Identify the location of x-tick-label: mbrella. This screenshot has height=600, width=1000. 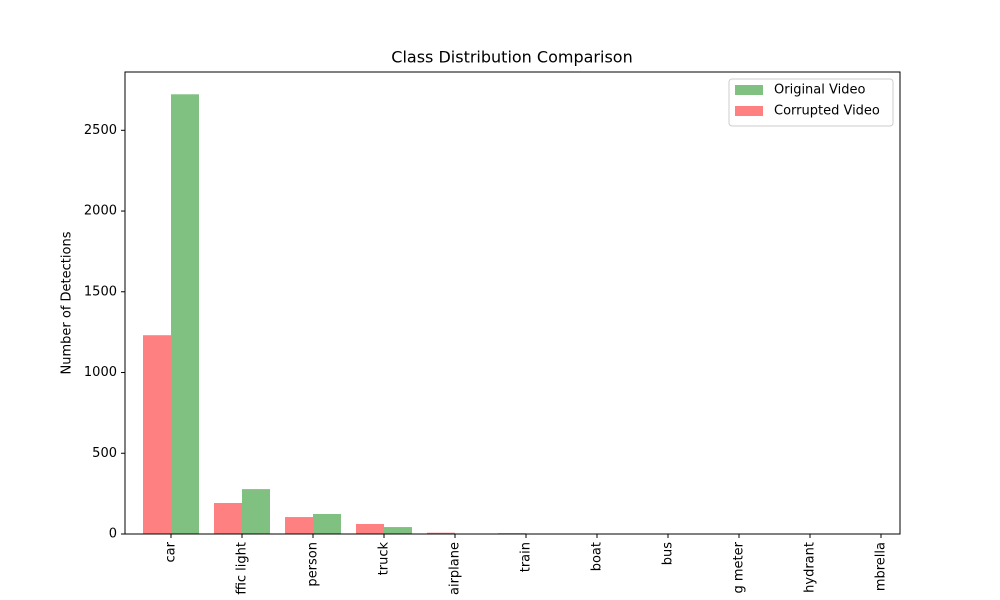
(881, 566).